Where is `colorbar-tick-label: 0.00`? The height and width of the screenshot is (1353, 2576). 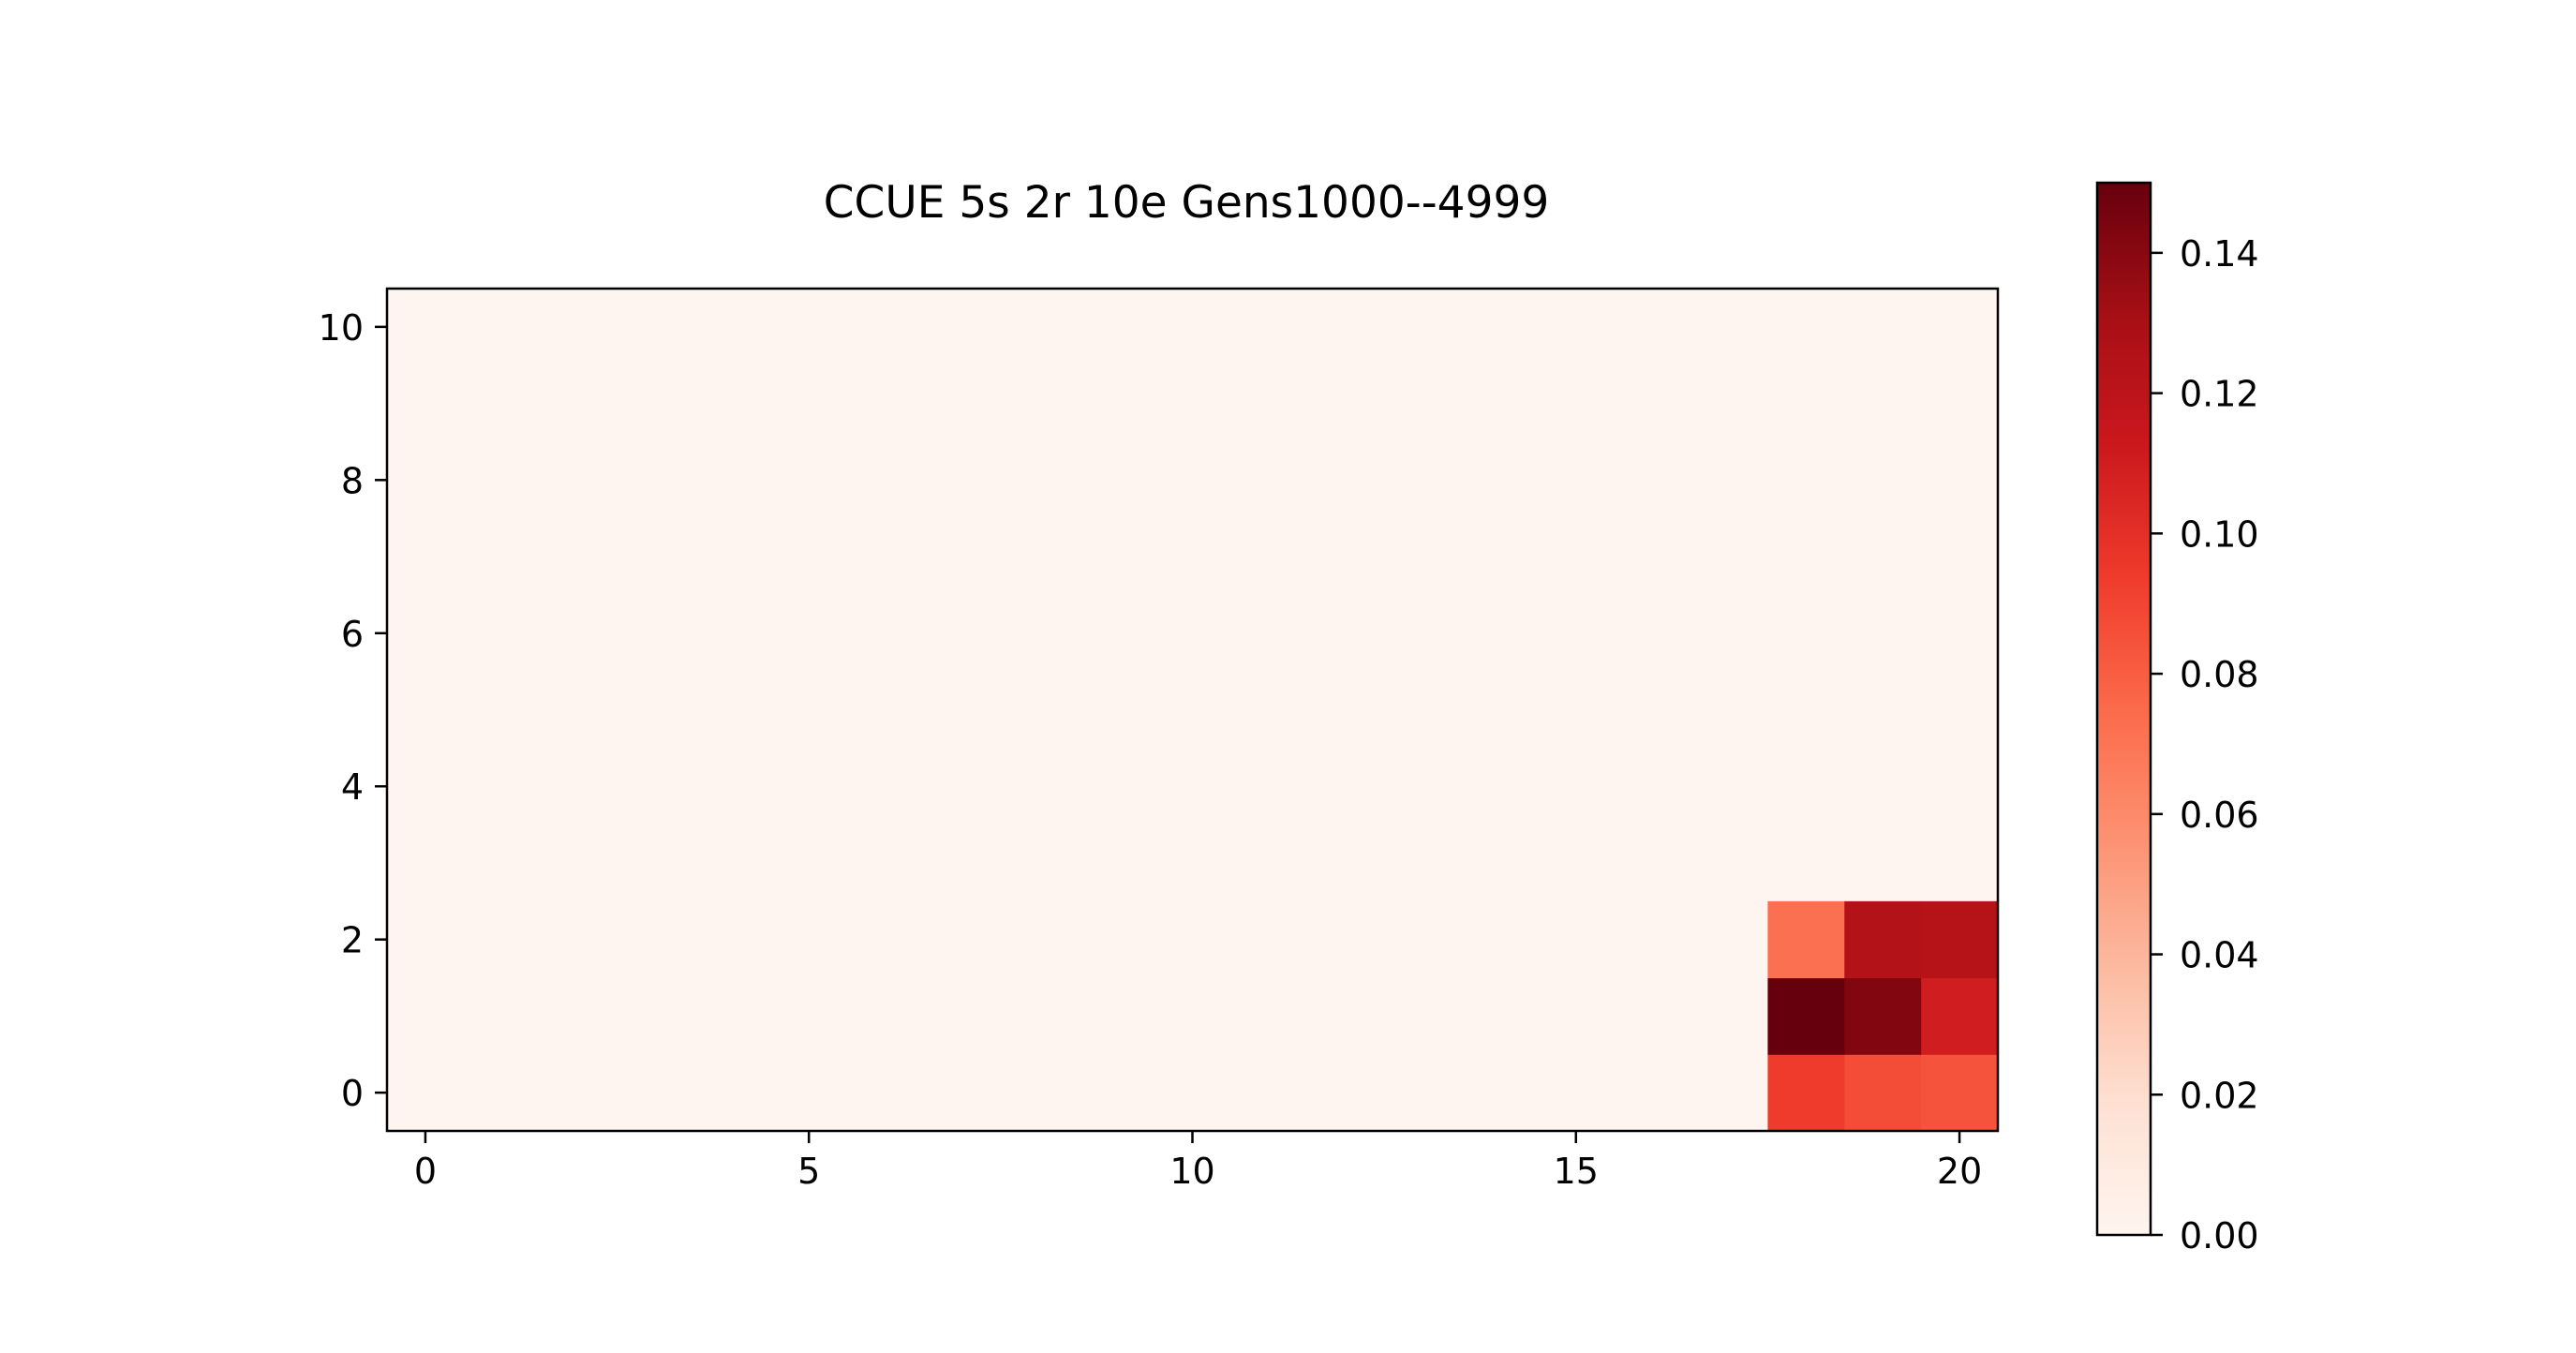
colorbar-tick-label: 0.00 is located at coordinates (2219, 1235).